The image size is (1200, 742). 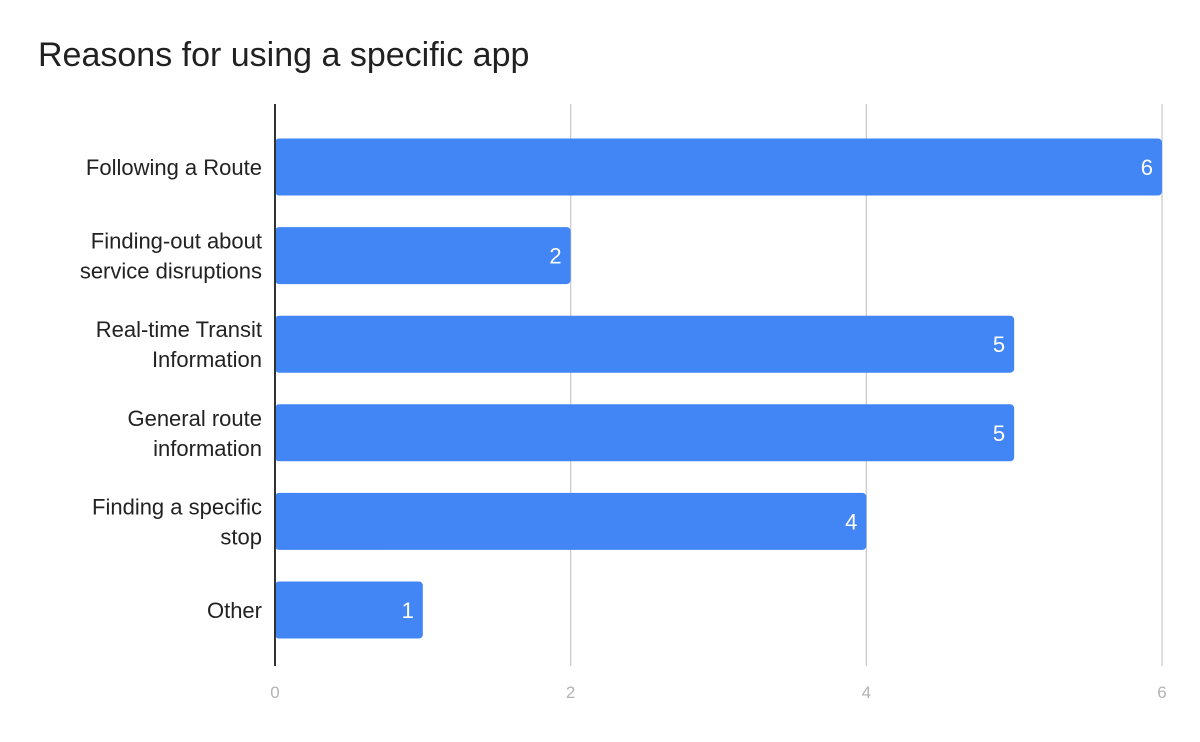 What do you see at coordinates (171, 256) in the screenshot?
I see `category-label: Finding-out about service disruptions` at bounding box center [171, 256].